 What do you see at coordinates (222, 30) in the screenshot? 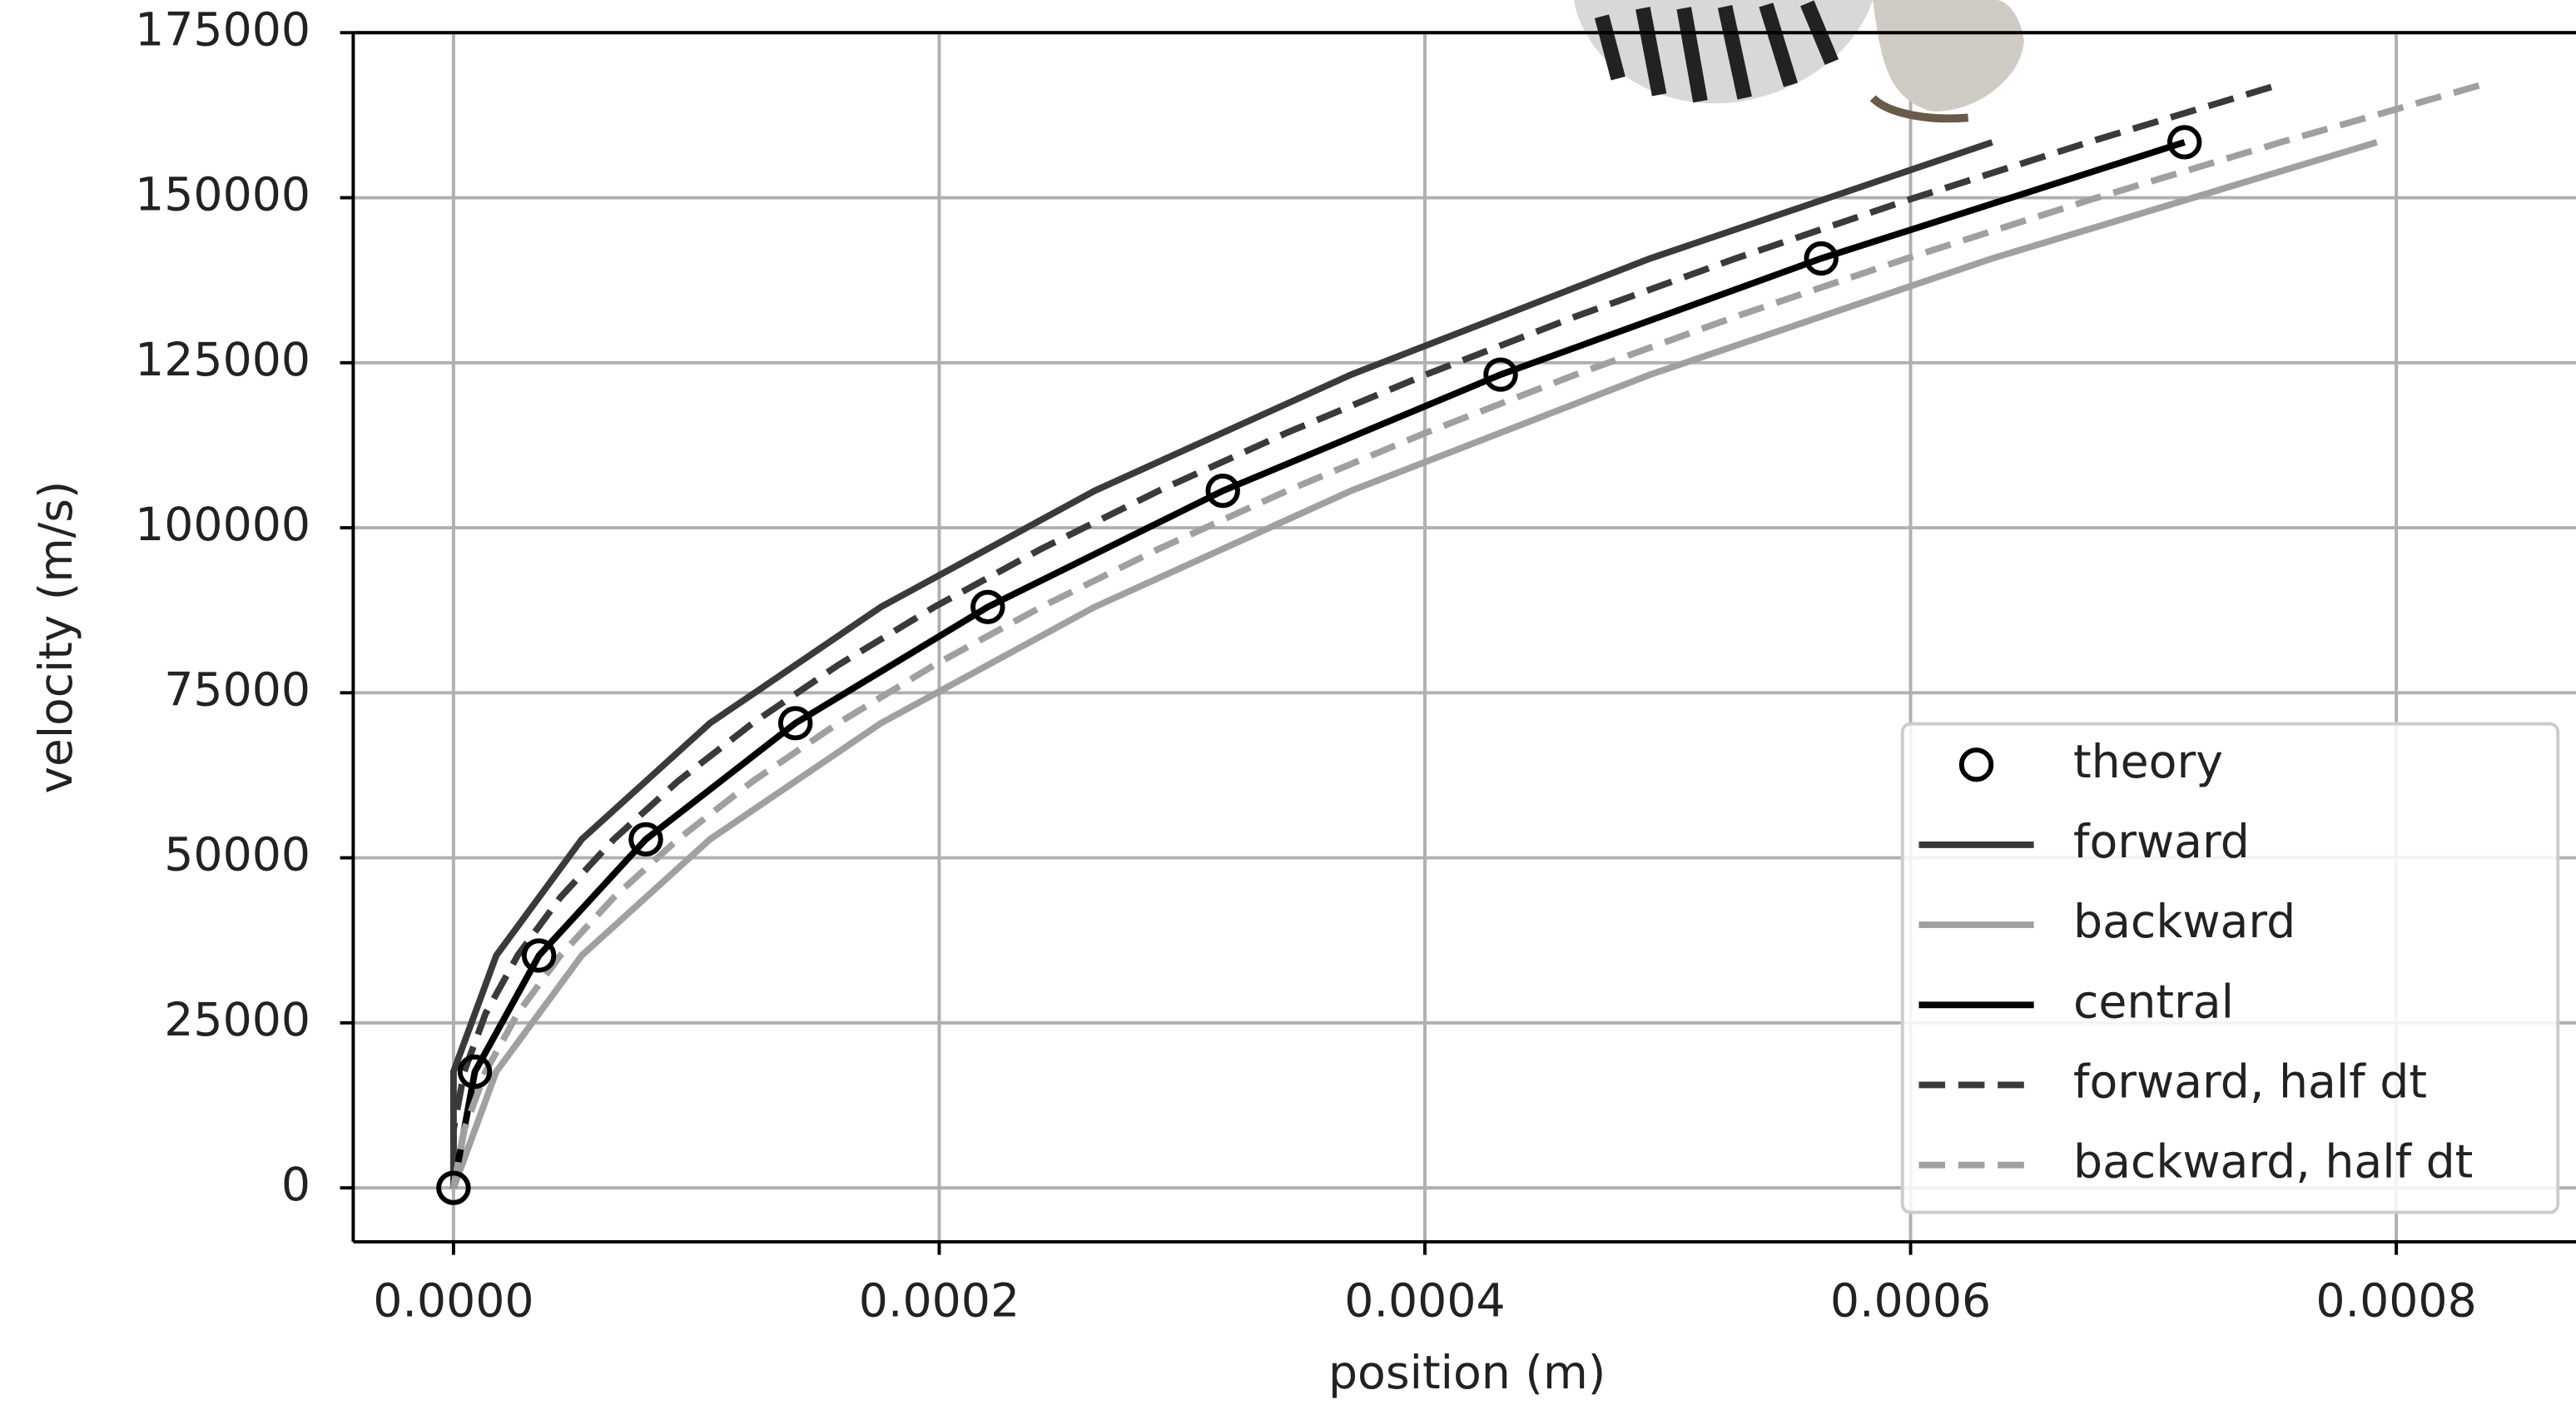
I see `y-tick-label: 175000` at bounding box center [222, 30].